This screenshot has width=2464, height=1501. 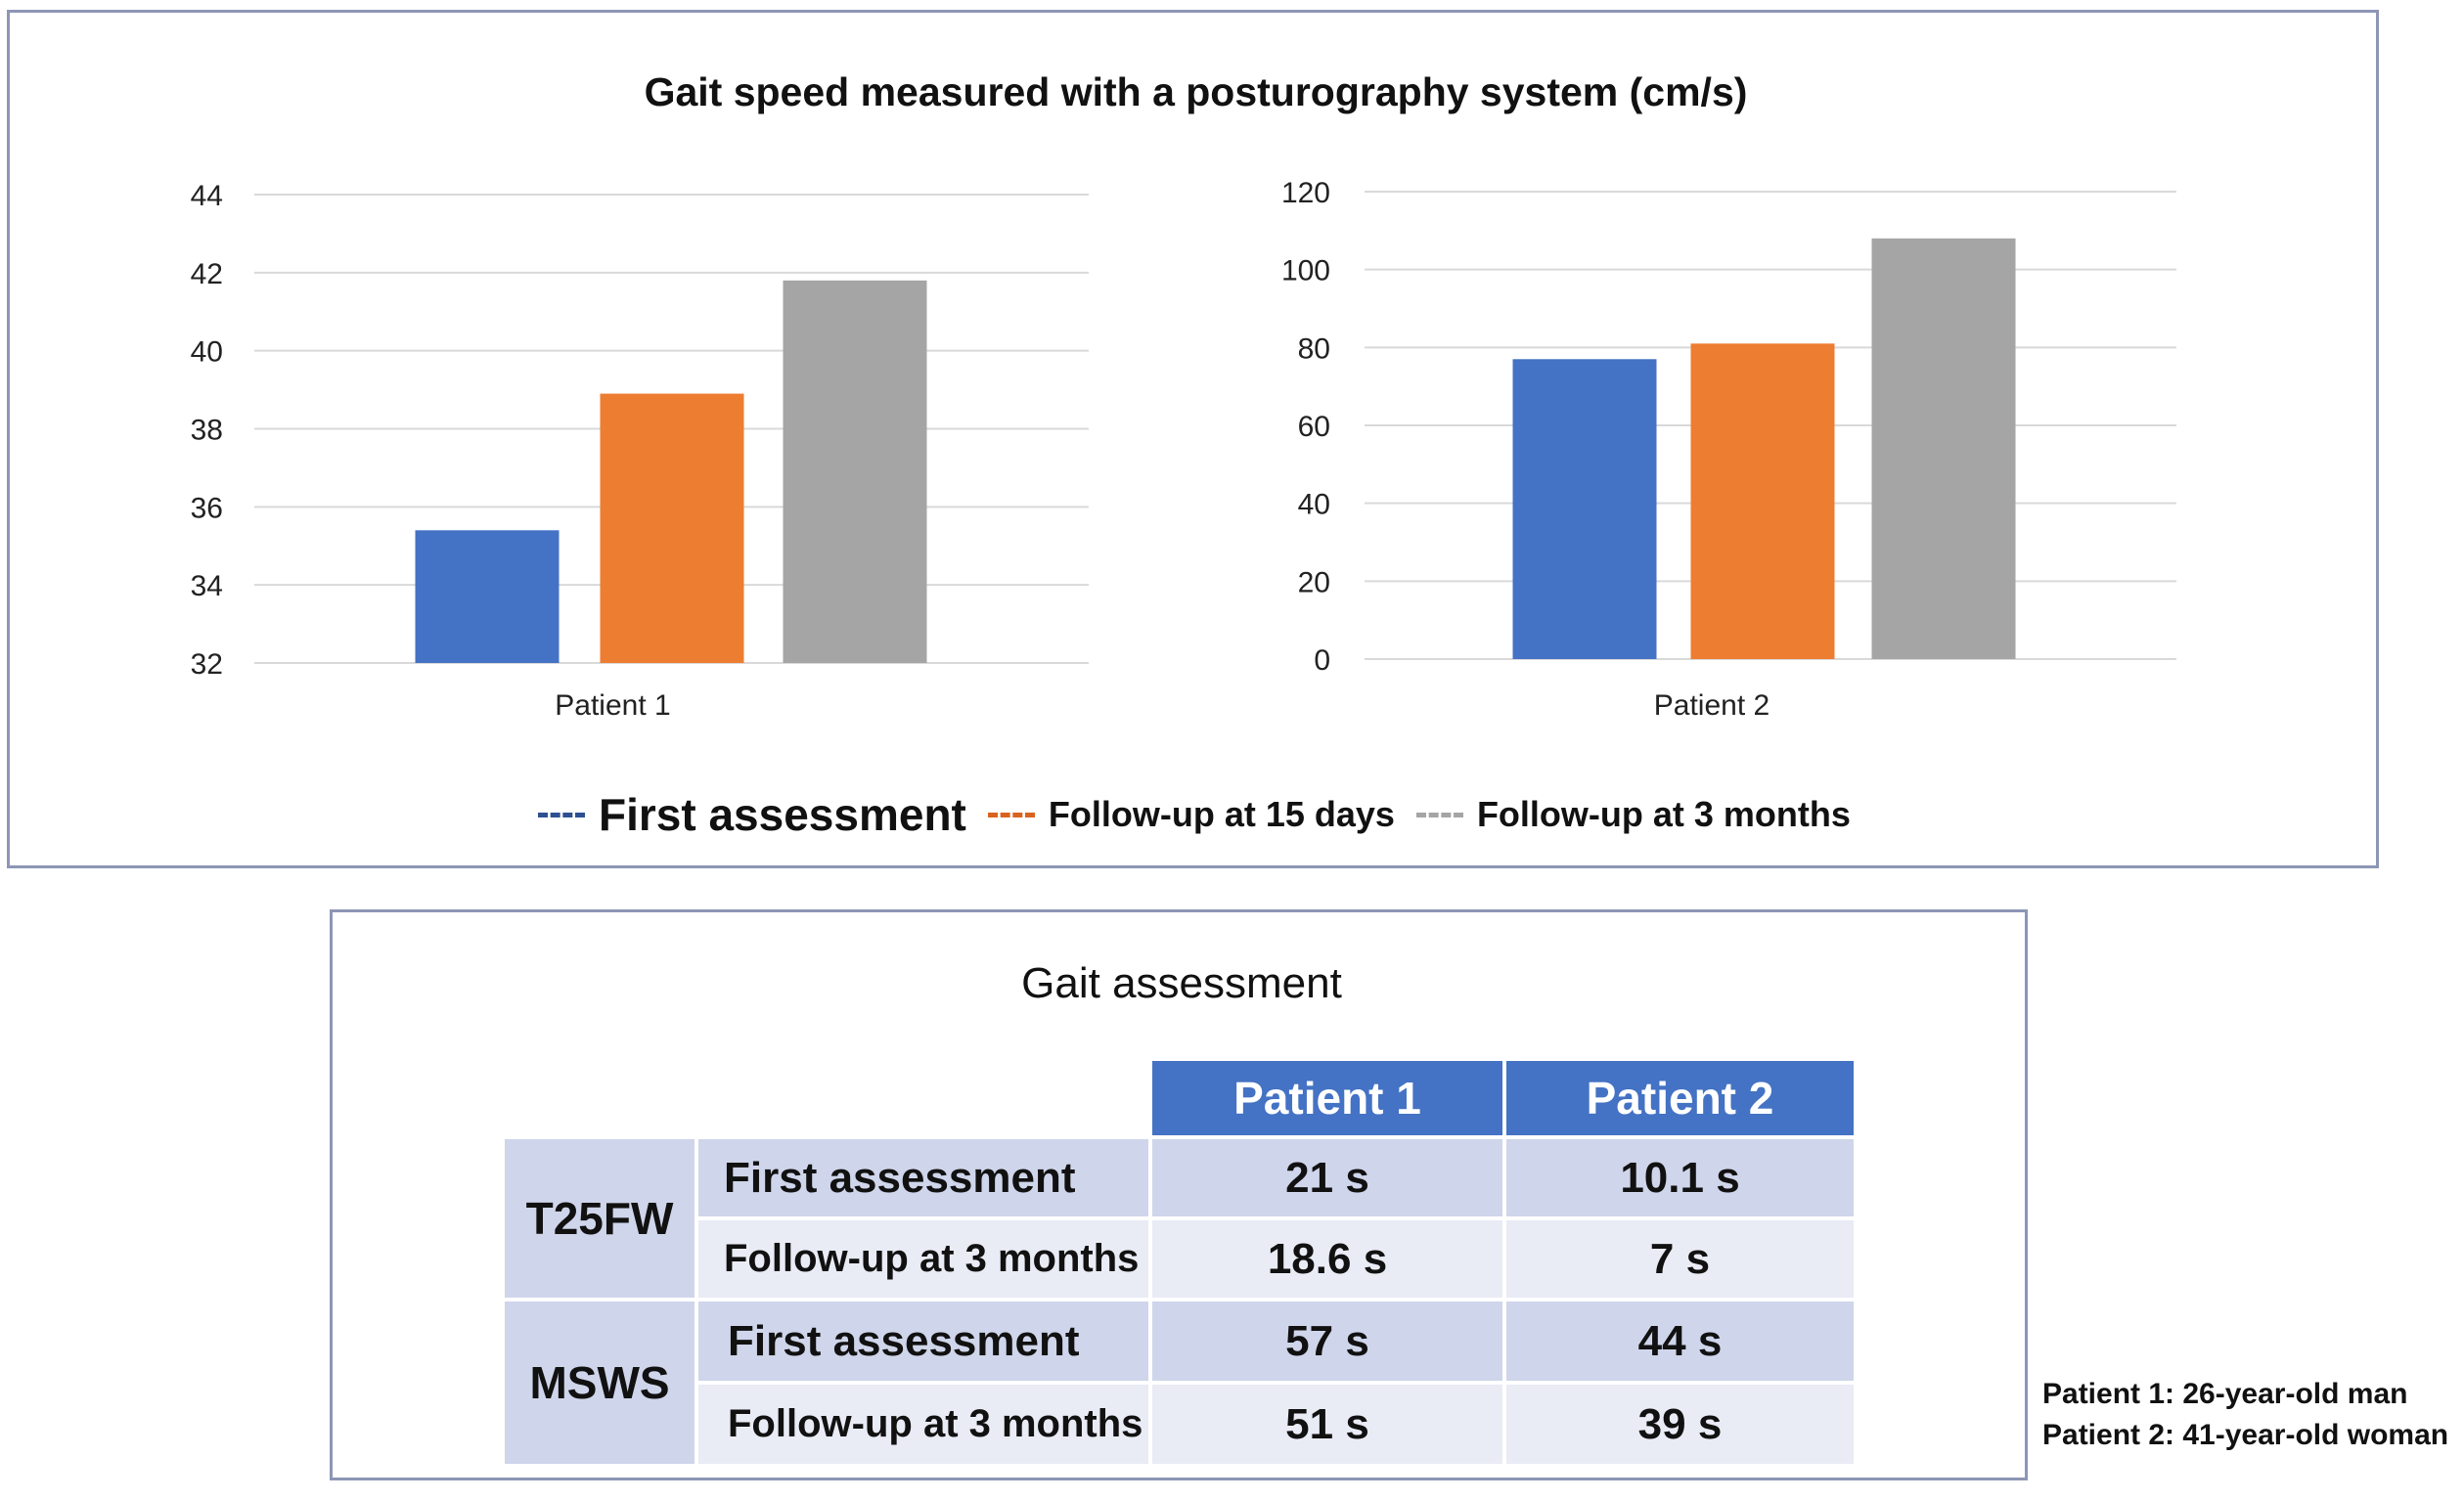 I want to click on bar-patient-2-follow-up-at-15-days, so click(x=1762, y=501).